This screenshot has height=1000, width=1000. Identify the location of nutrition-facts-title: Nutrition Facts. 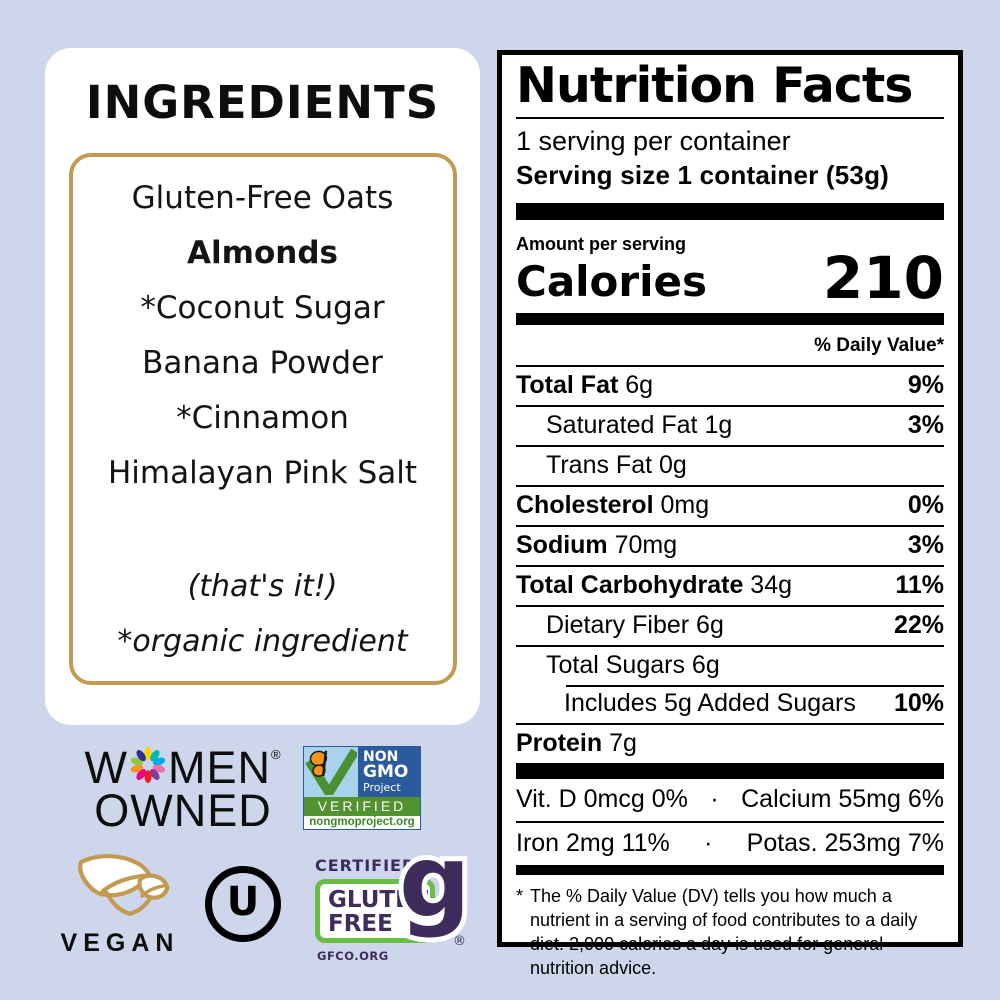
(714, 85).